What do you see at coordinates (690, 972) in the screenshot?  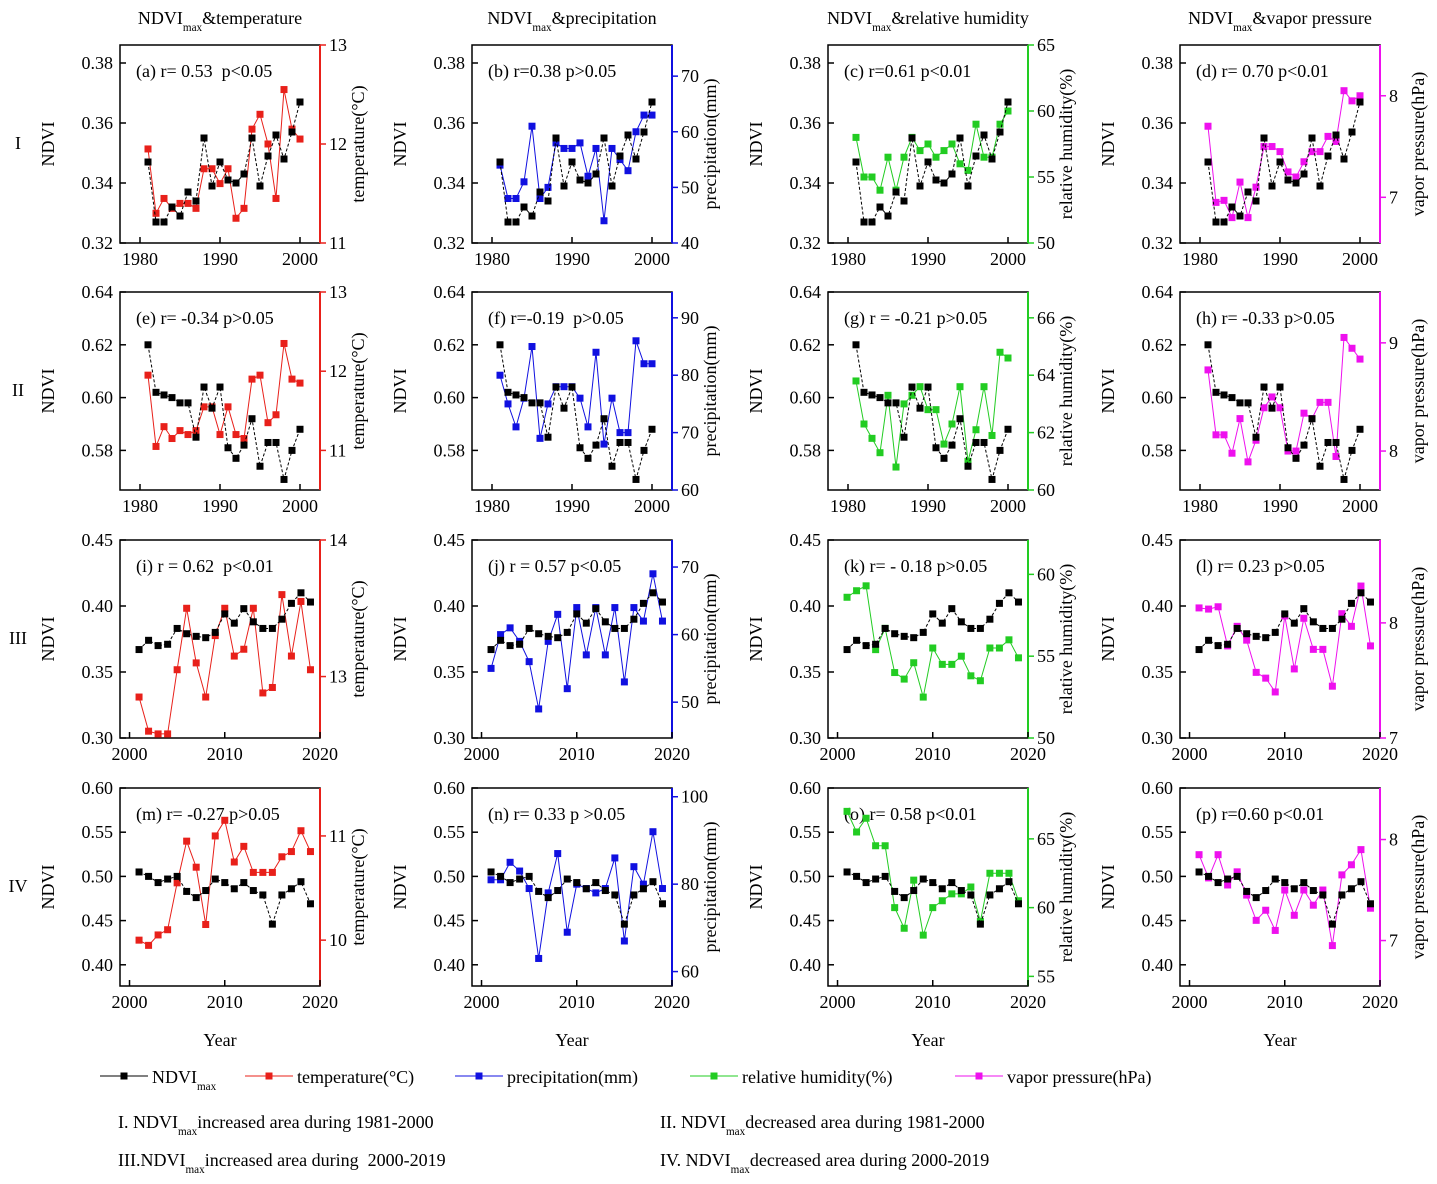 I see `y2-tick-label: 60` at bounding box center [690, 972].